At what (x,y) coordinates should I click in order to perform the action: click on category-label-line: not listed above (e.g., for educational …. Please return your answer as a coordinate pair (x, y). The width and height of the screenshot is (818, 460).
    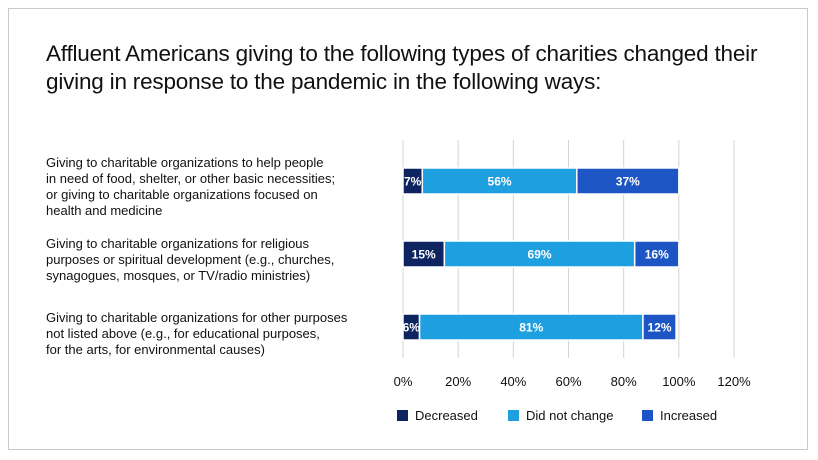
    Looking at the image, I should click on (183, 333).